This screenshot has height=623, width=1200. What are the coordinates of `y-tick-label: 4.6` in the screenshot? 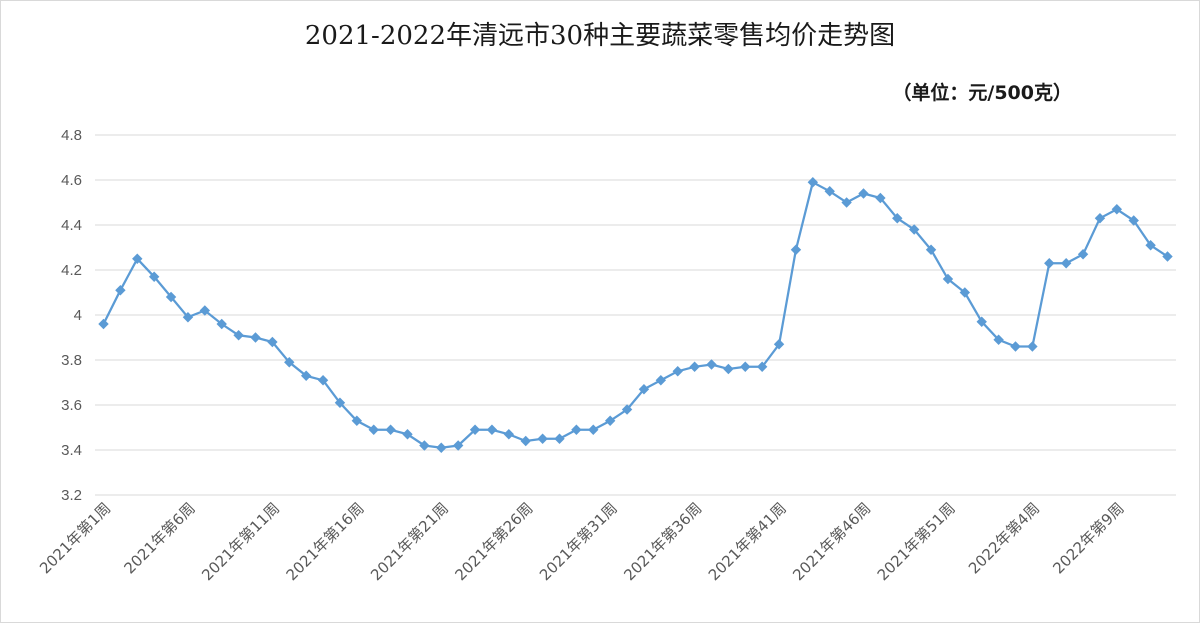 It's located at (71, 180).